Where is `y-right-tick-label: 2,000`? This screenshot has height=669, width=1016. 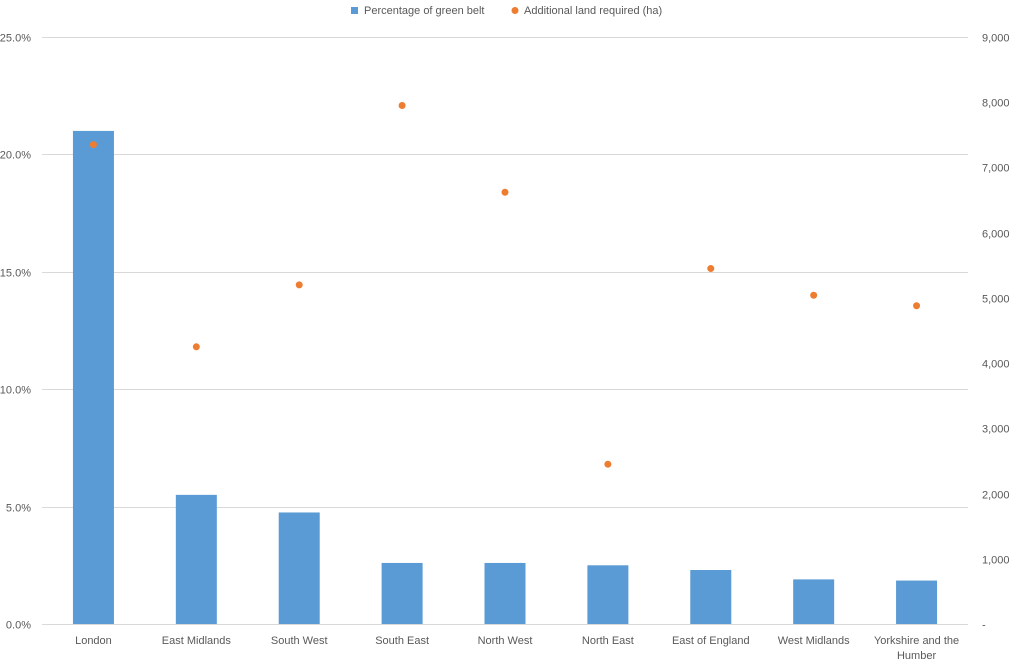 y-right-tick-label: 2,000 is located at coordinates (996, 496).